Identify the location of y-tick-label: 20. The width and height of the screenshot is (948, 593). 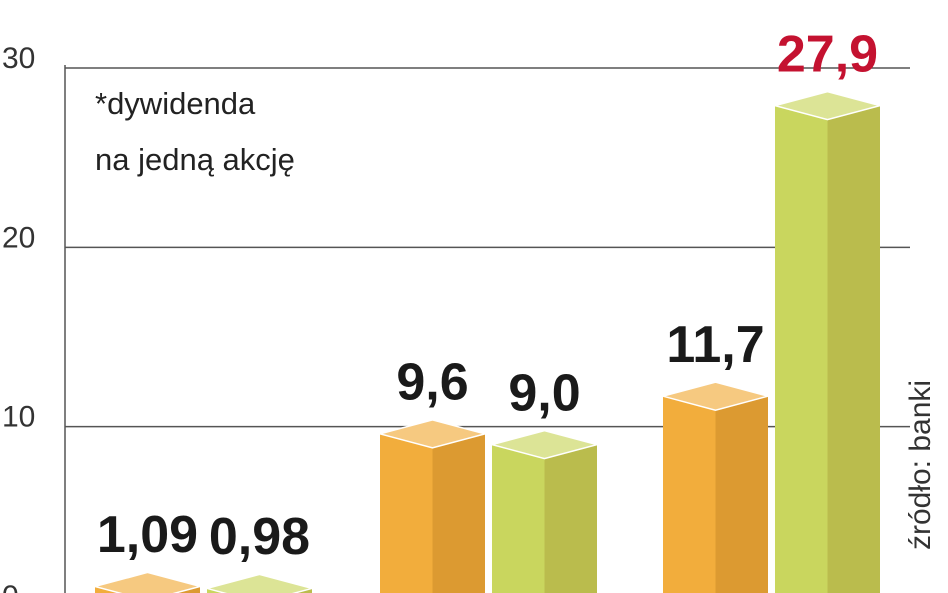
(18, 237).